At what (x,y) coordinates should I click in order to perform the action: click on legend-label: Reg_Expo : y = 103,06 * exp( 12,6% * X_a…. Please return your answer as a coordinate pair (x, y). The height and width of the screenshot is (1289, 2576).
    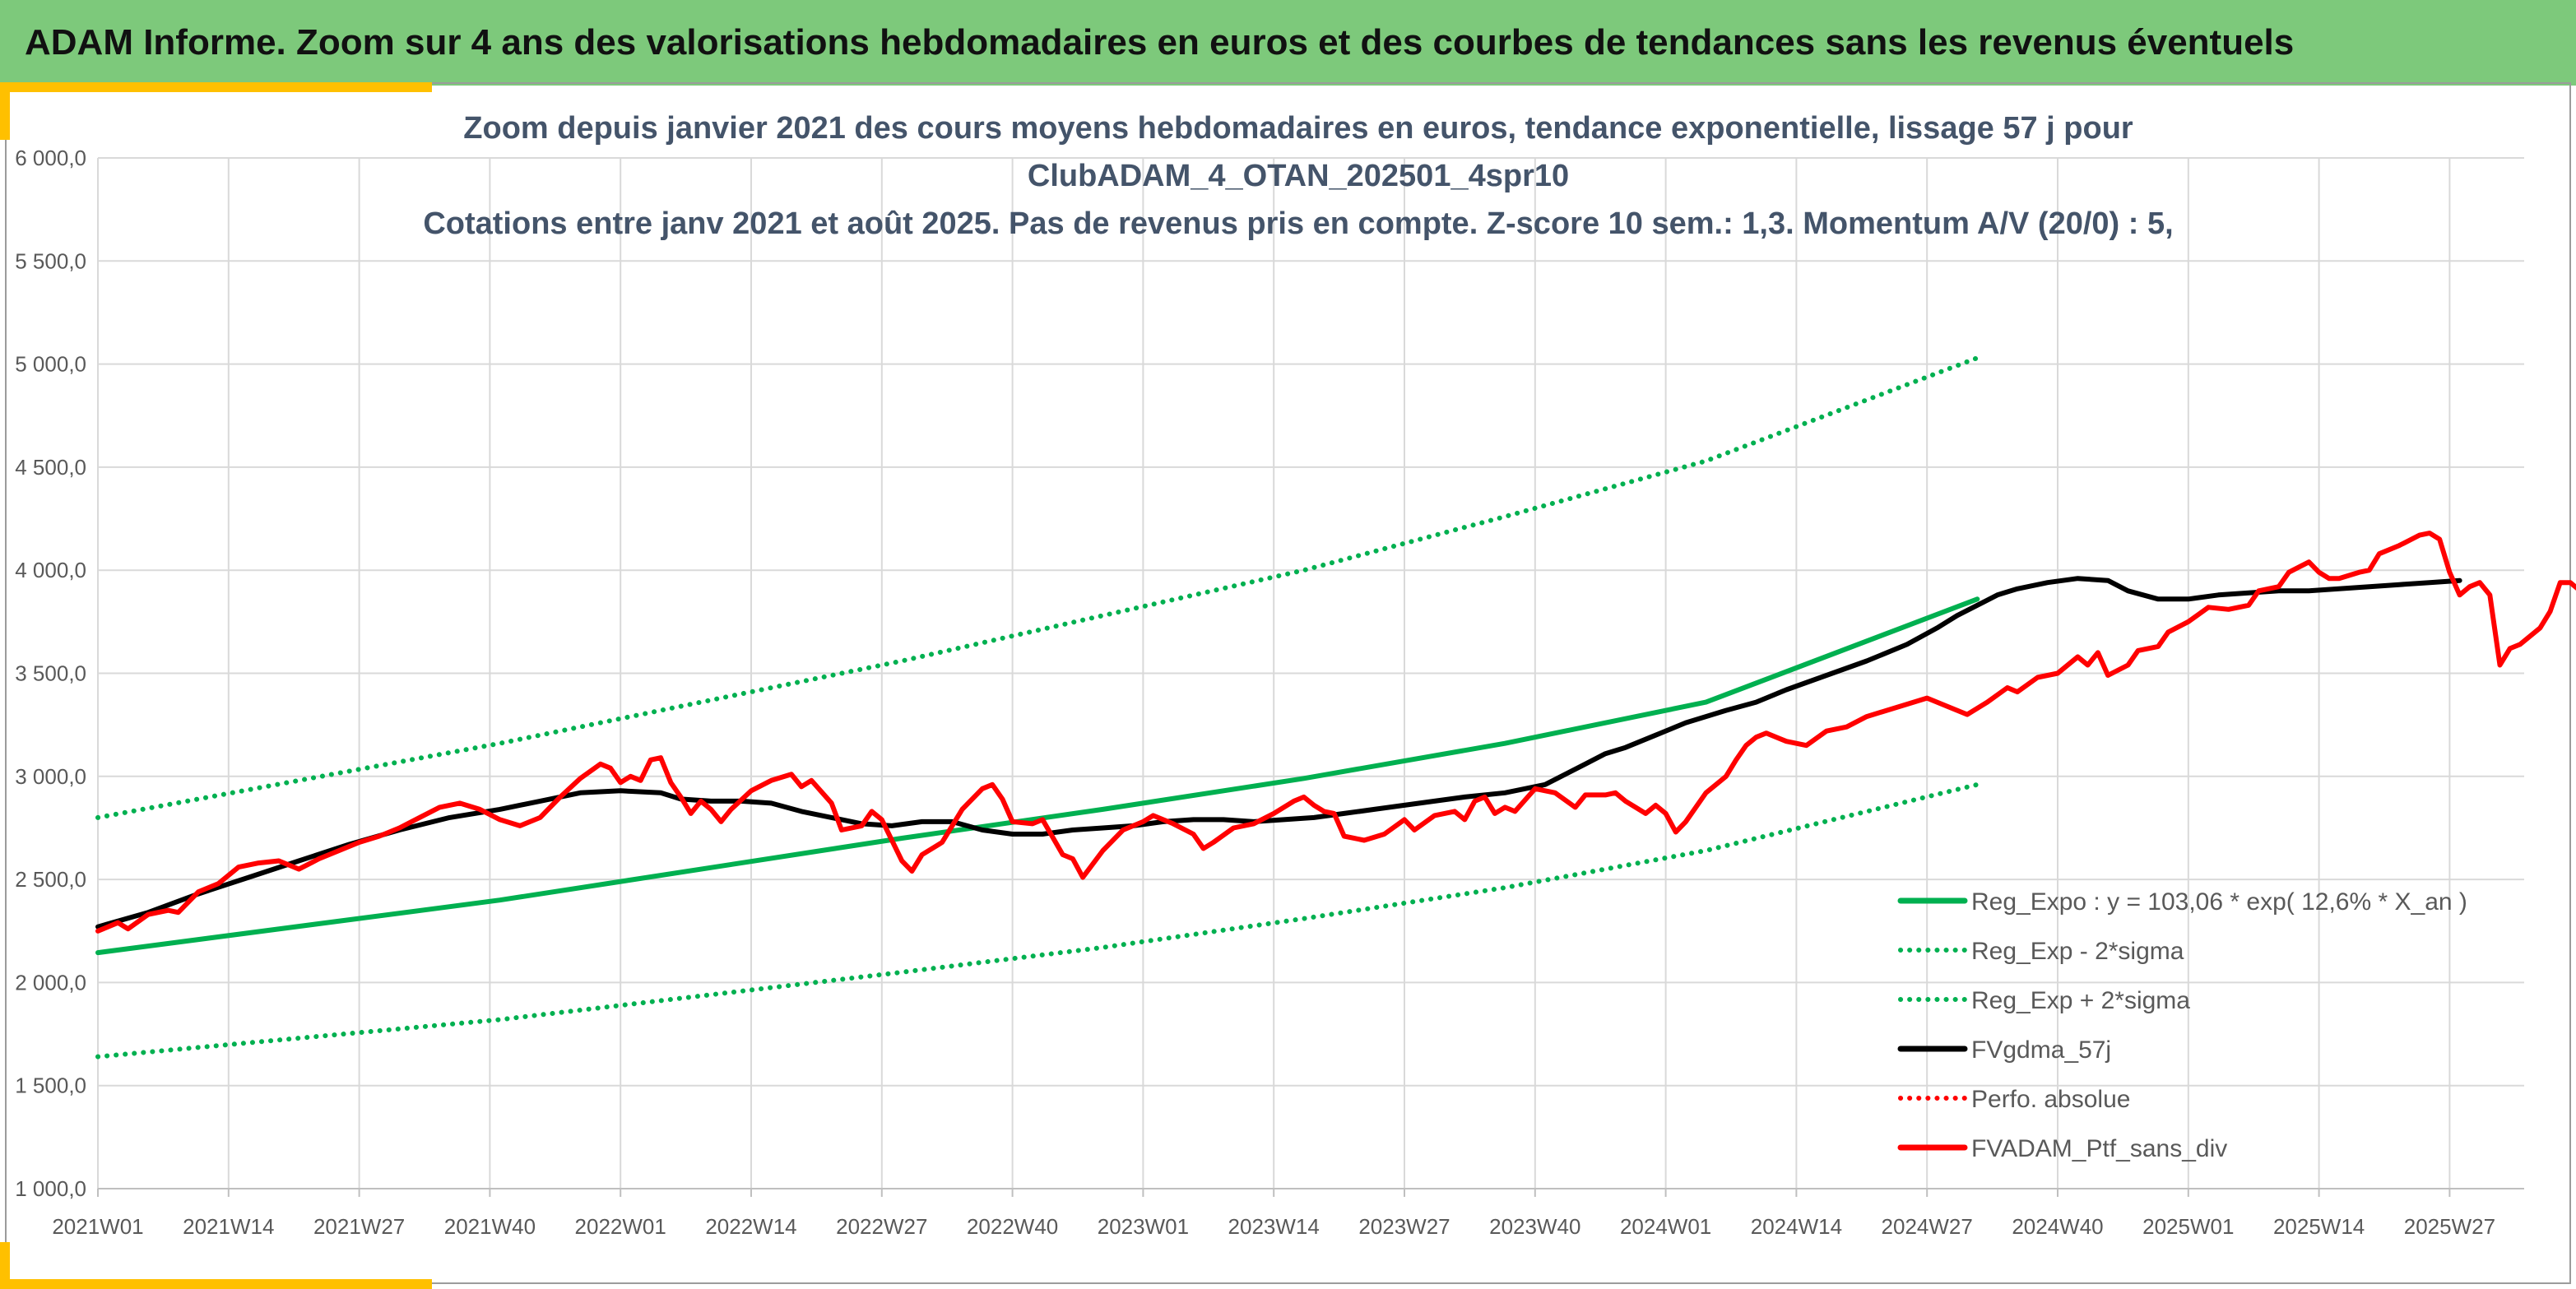
    Looking at the image, I should click on (2219, 902).